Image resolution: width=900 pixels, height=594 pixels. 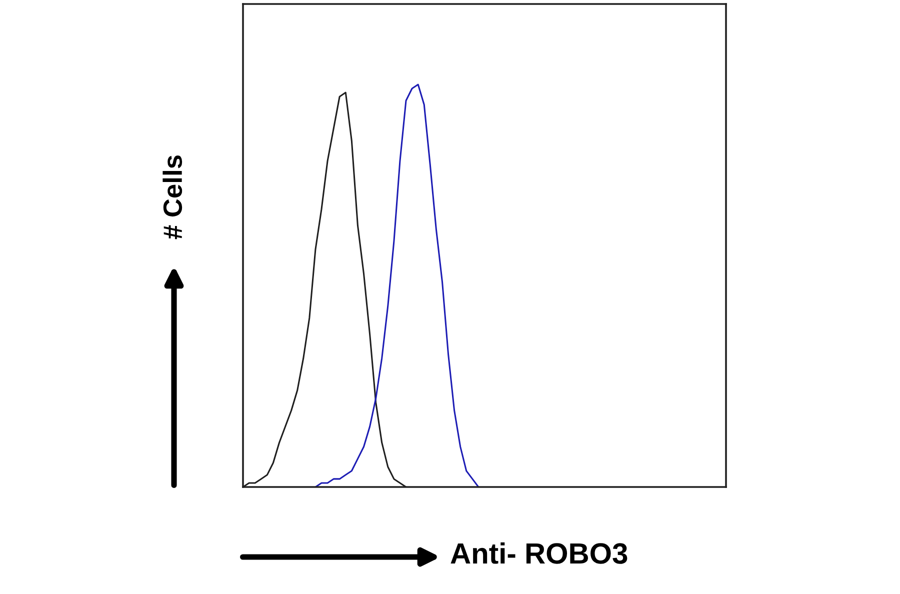 I want to click on y-axis-title: # Cells, so click(x=172, y=198).